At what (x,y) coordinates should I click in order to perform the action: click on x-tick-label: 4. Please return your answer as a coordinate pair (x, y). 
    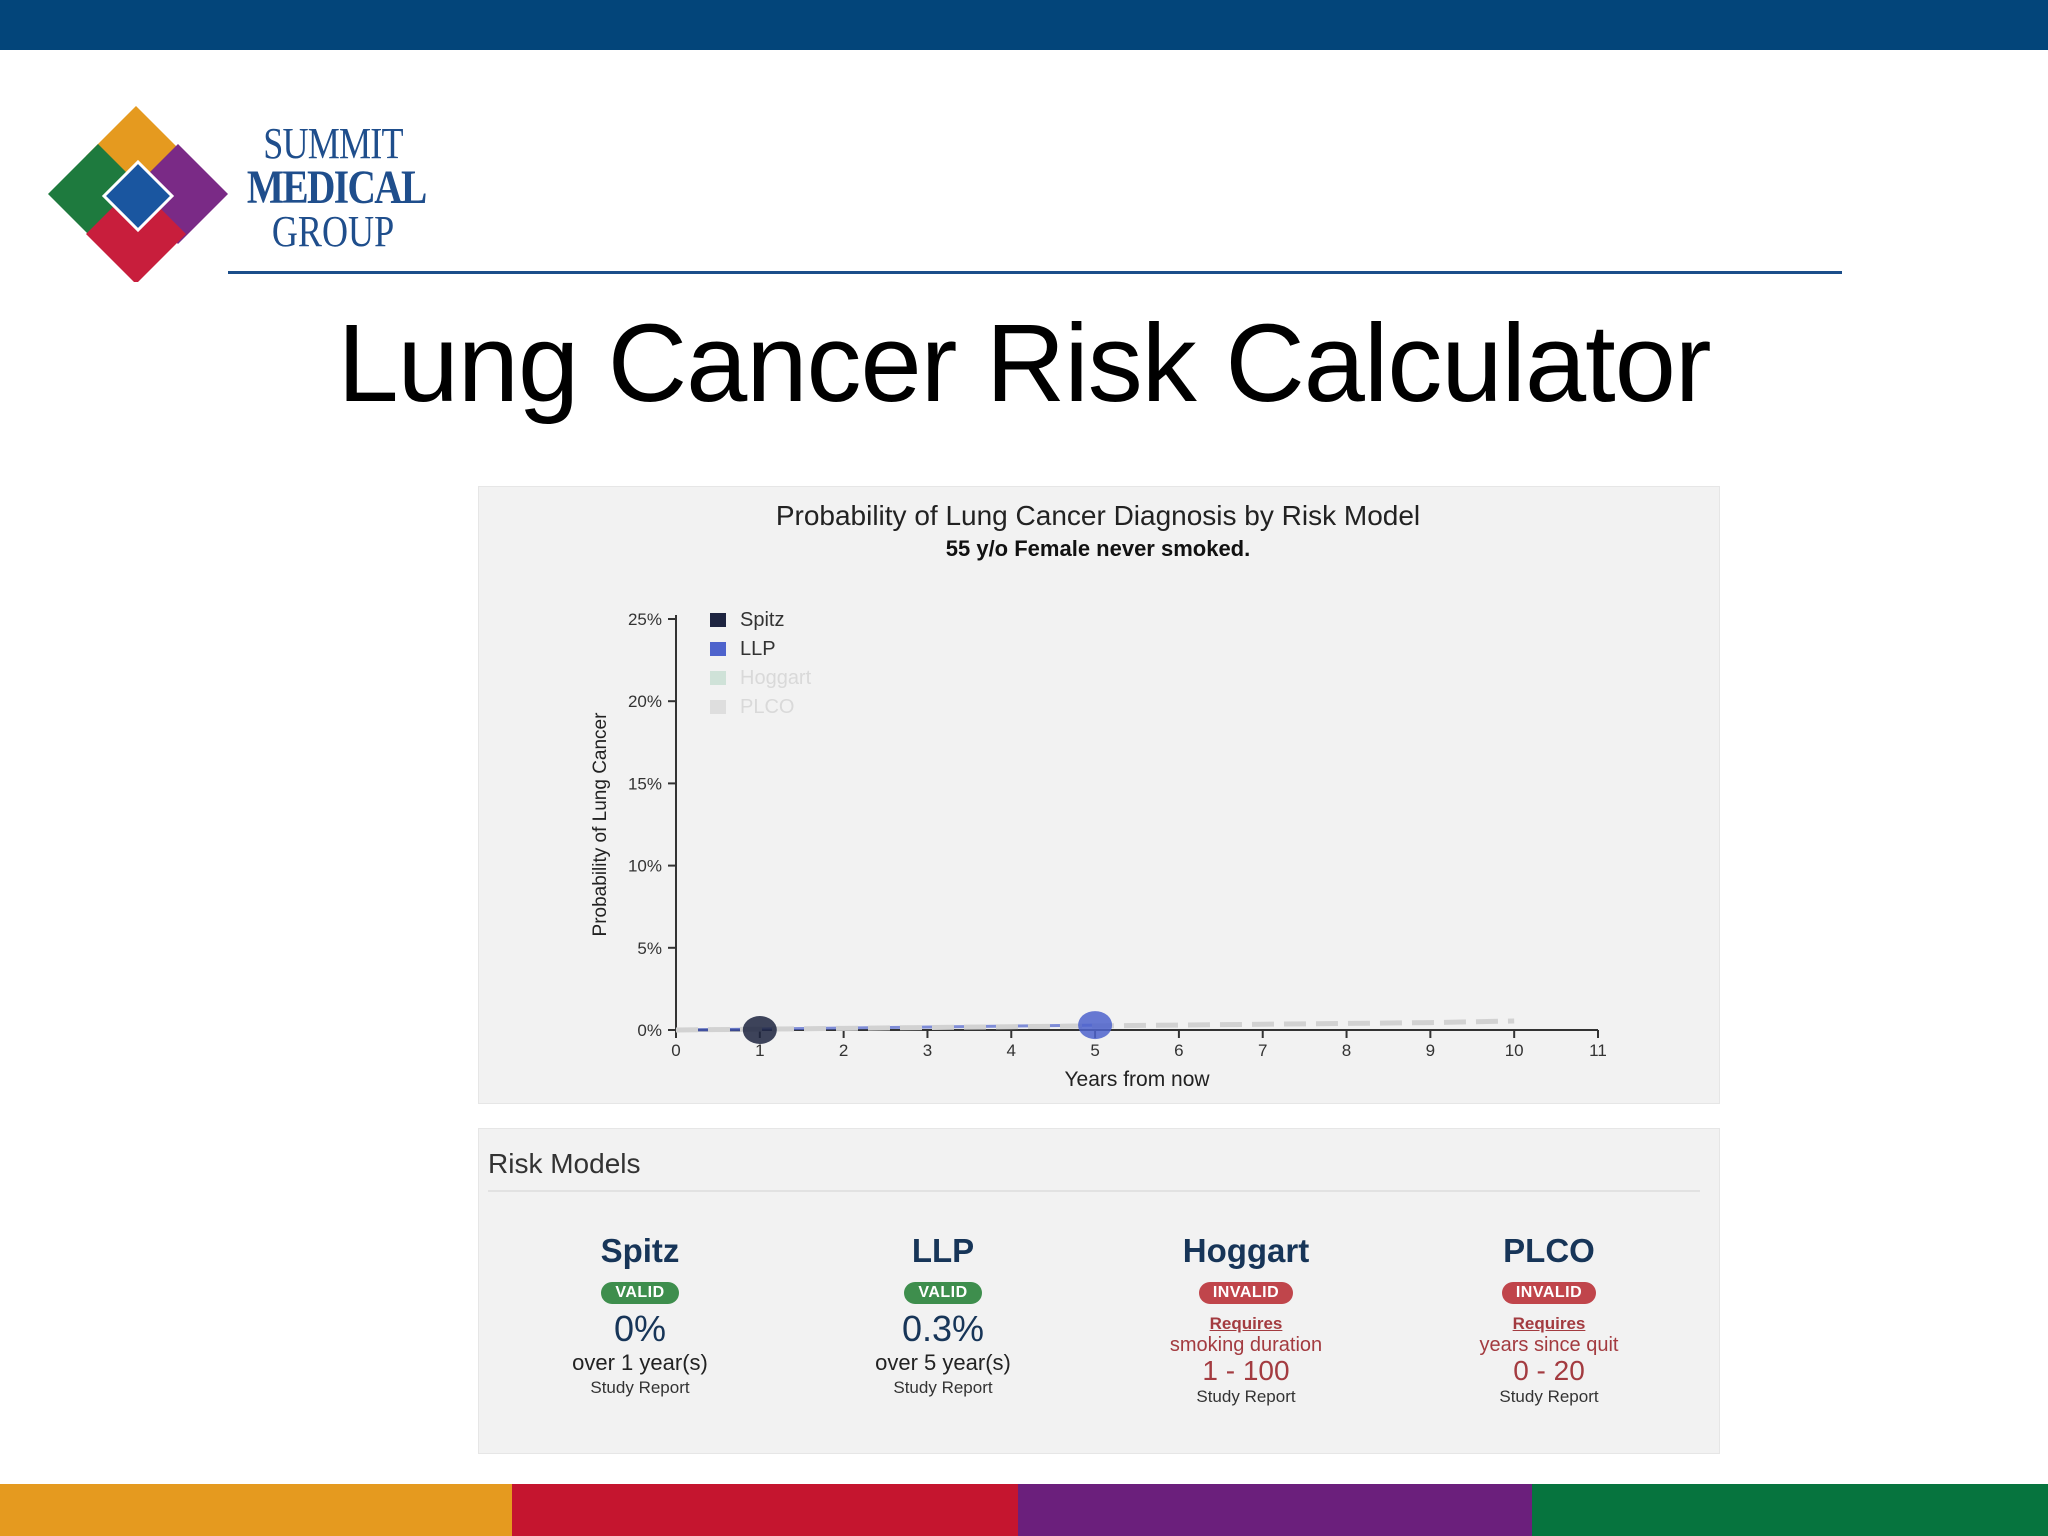
    Looking at the image, I should click on (1011, 1050).